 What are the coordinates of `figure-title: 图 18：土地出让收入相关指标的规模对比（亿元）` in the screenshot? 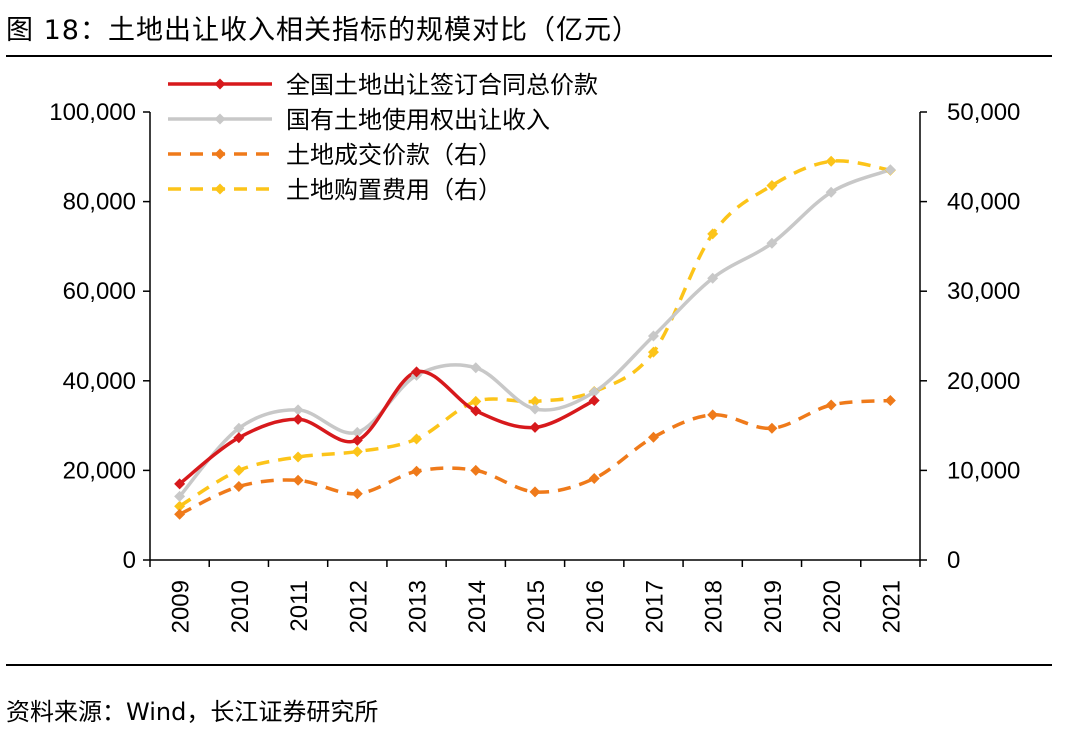 It's located at (323, 30).